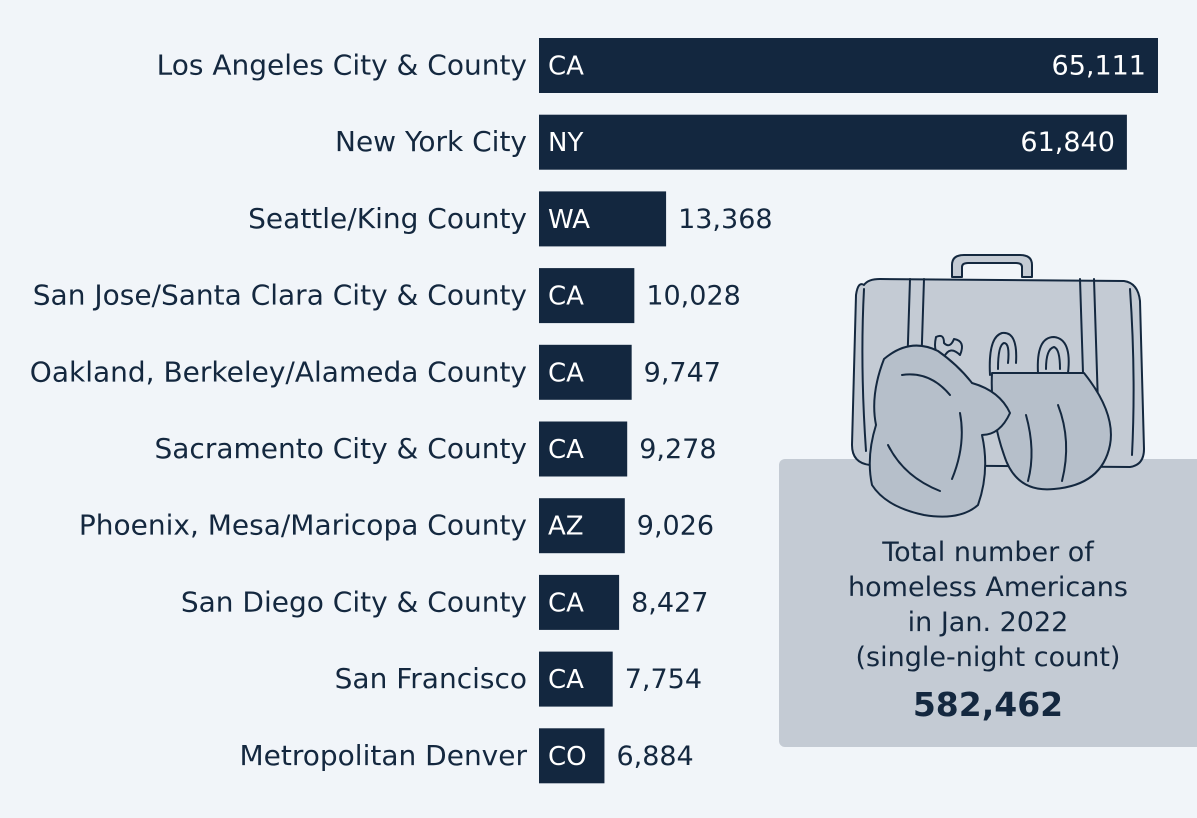 The height and width of the screenshot is (818, 1197). What do you see at coordinates (988, 704) in the screenshot?
I see `total-homeless-value: 582,462` at bounding box center [988, 704].